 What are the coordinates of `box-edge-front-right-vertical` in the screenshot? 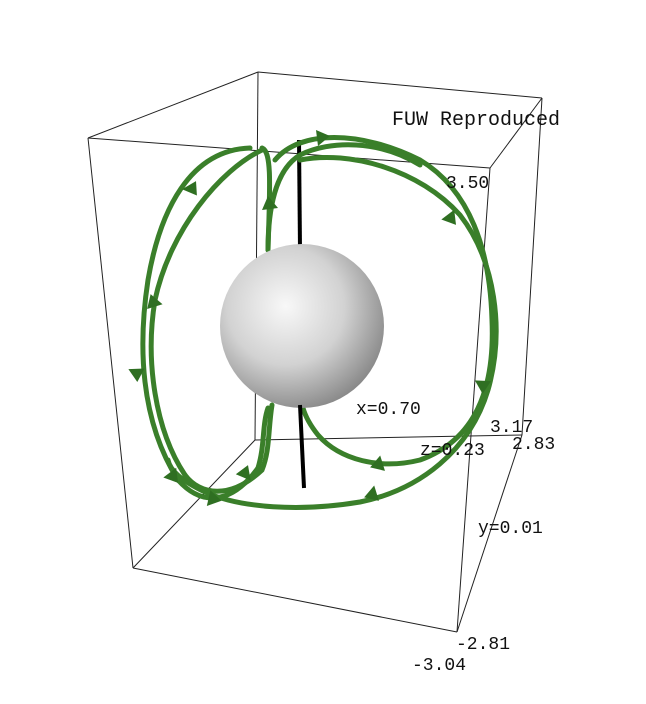 It's located at (473, 400).